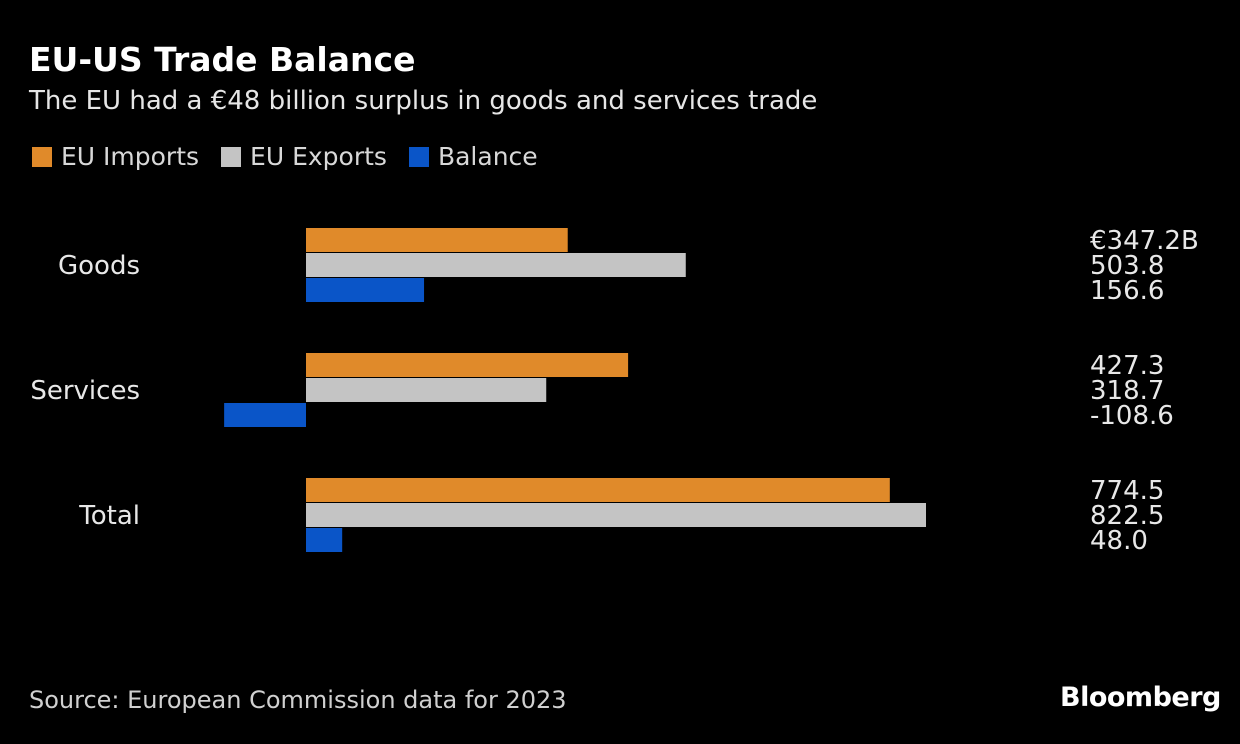 The width and height of the screenshot is (1240, 744). What do you see at coordinates (222, 59) in the screenshot?
I see `chart-title: EU-US Trade Balance` at bounding box center [222, 59].